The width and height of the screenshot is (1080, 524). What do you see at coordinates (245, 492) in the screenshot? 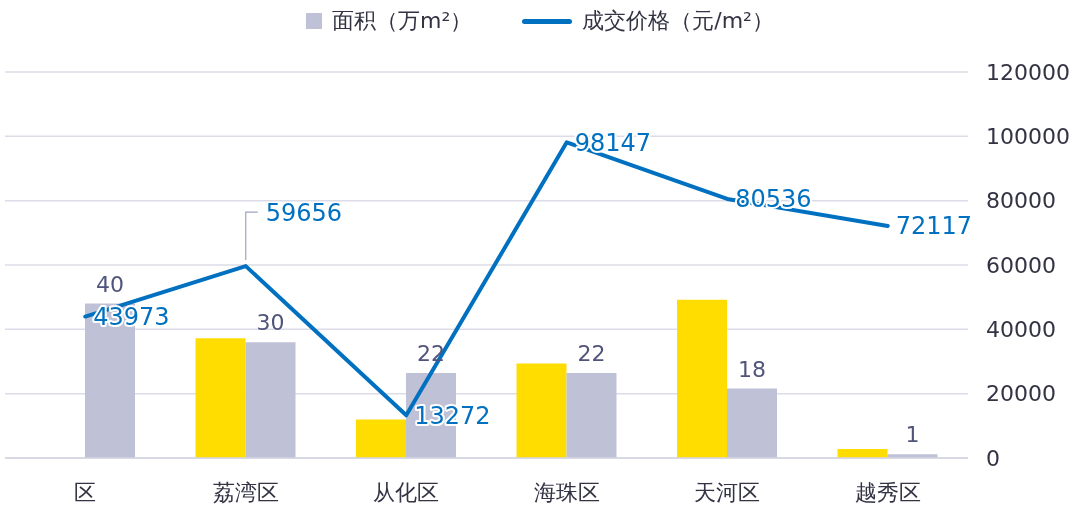
I see `x-tick-label: 荔湾区` at bounding box center [245, 492].